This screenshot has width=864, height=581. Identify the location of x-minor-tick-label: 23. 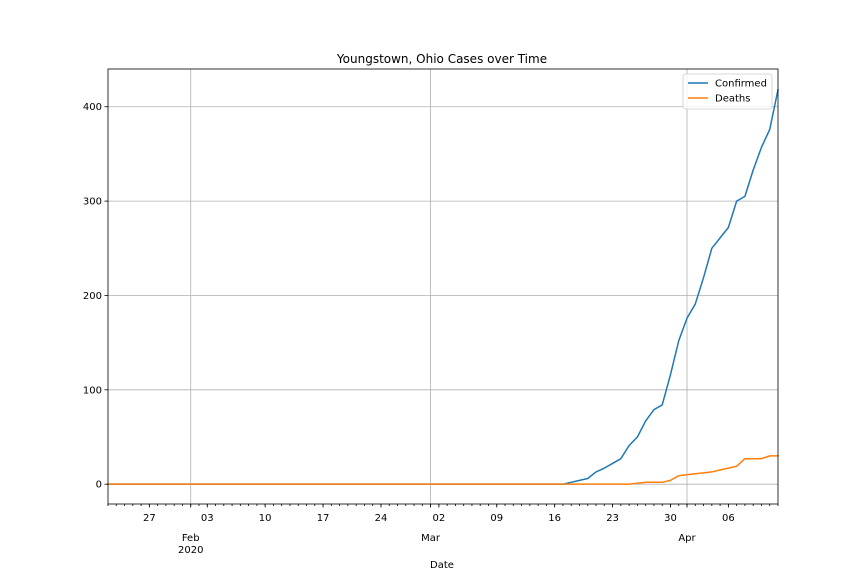
(612, 518).